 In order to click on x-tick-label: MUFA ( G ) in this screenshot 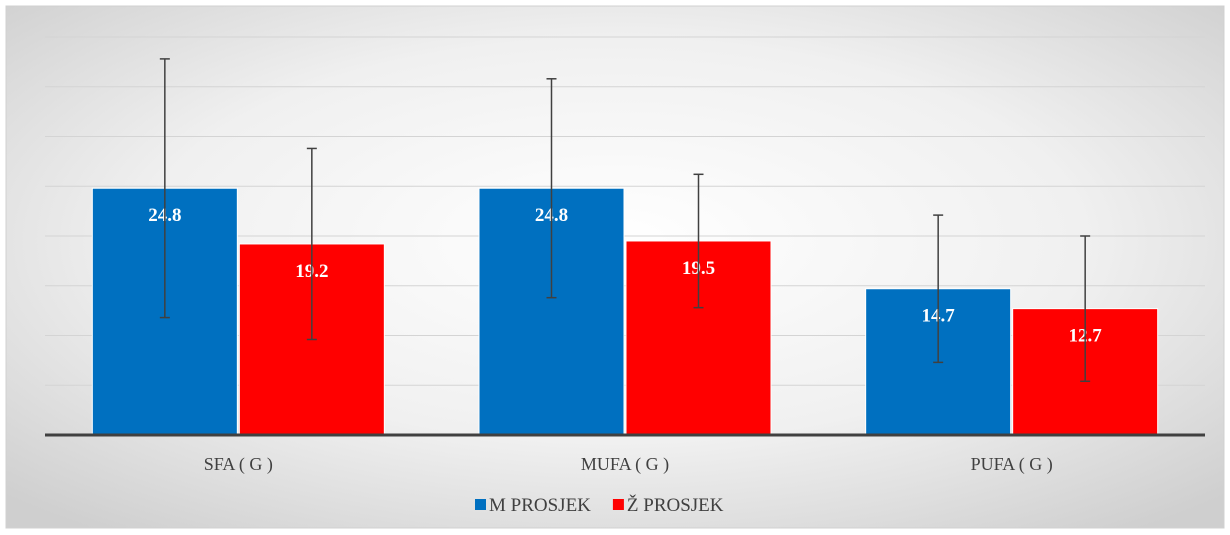, I will do `click(625, 464)`.